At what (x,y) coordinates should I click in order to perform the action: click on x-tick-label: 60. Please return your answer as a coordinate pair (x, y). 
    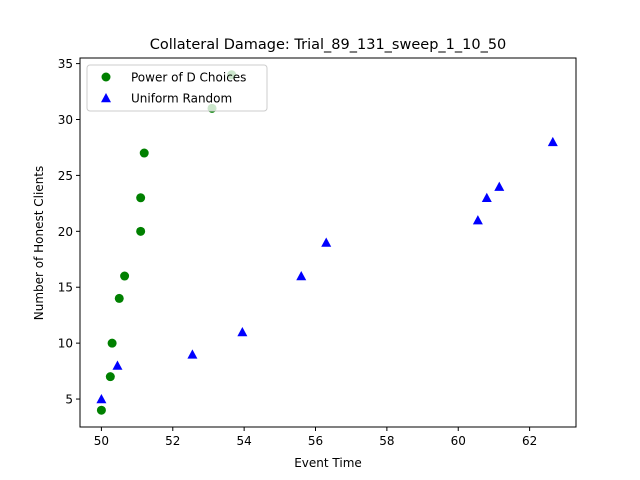
    Looking at the image, I should click on (458, 441).